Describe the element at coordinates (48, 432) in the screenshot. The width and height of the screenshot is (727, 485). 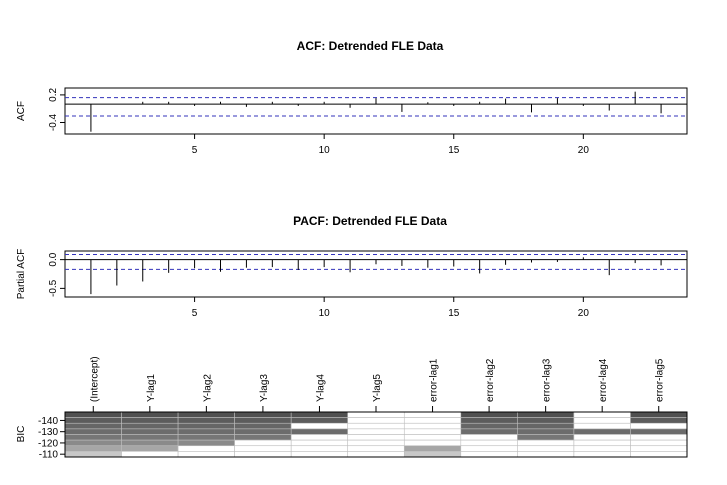
I see `bic-y-tick-label: -130` at that location.